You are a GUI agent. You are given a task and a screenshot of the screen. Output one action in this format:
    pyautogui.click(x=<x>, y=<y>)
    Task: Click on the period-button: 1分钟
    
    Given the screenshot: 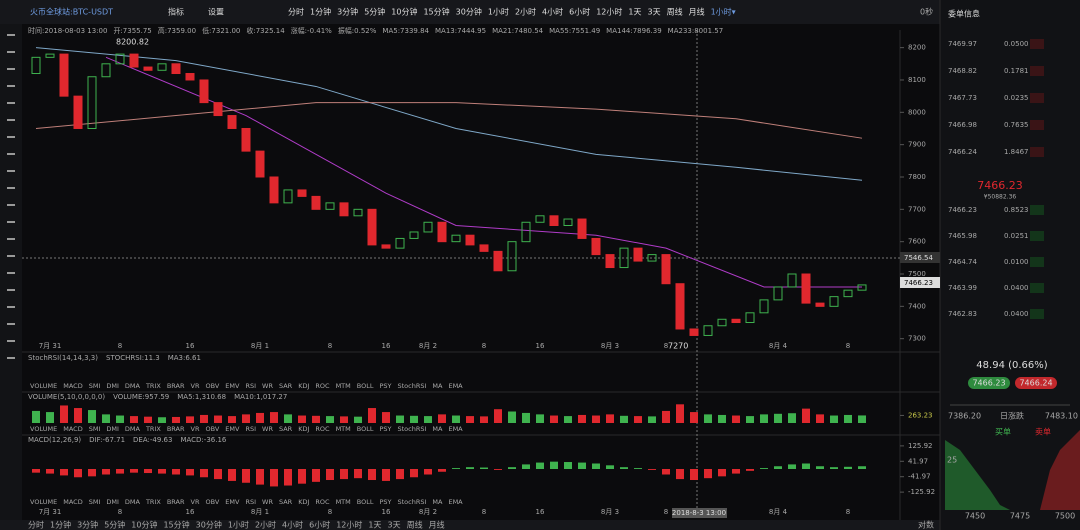 What is the action you would take?
    pyautogui.click(x=320, y=12)
    